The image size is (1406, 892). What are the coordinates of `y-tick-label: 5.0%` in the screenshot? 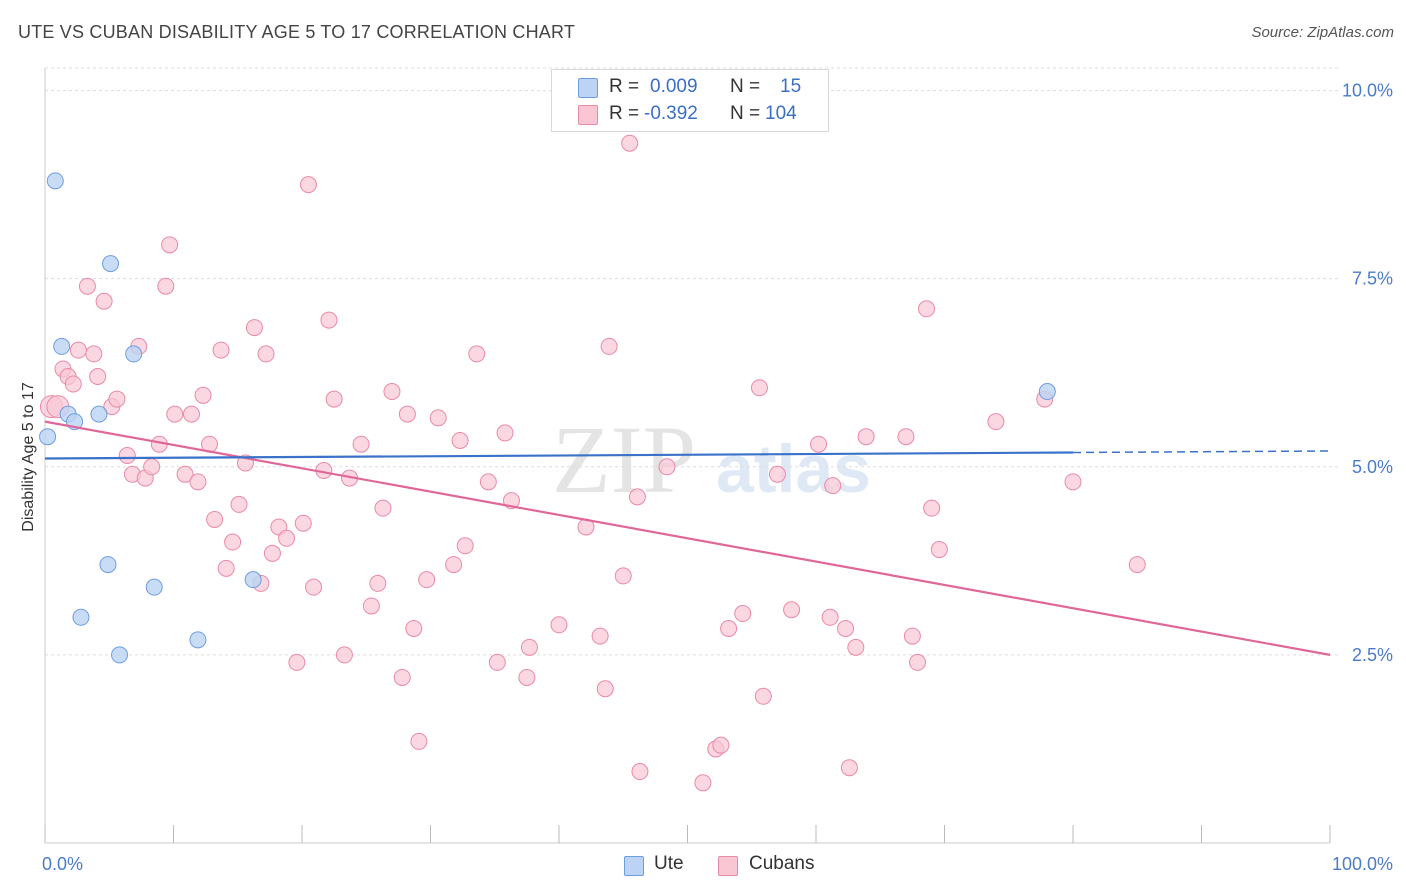 It's located at (1372, 467).